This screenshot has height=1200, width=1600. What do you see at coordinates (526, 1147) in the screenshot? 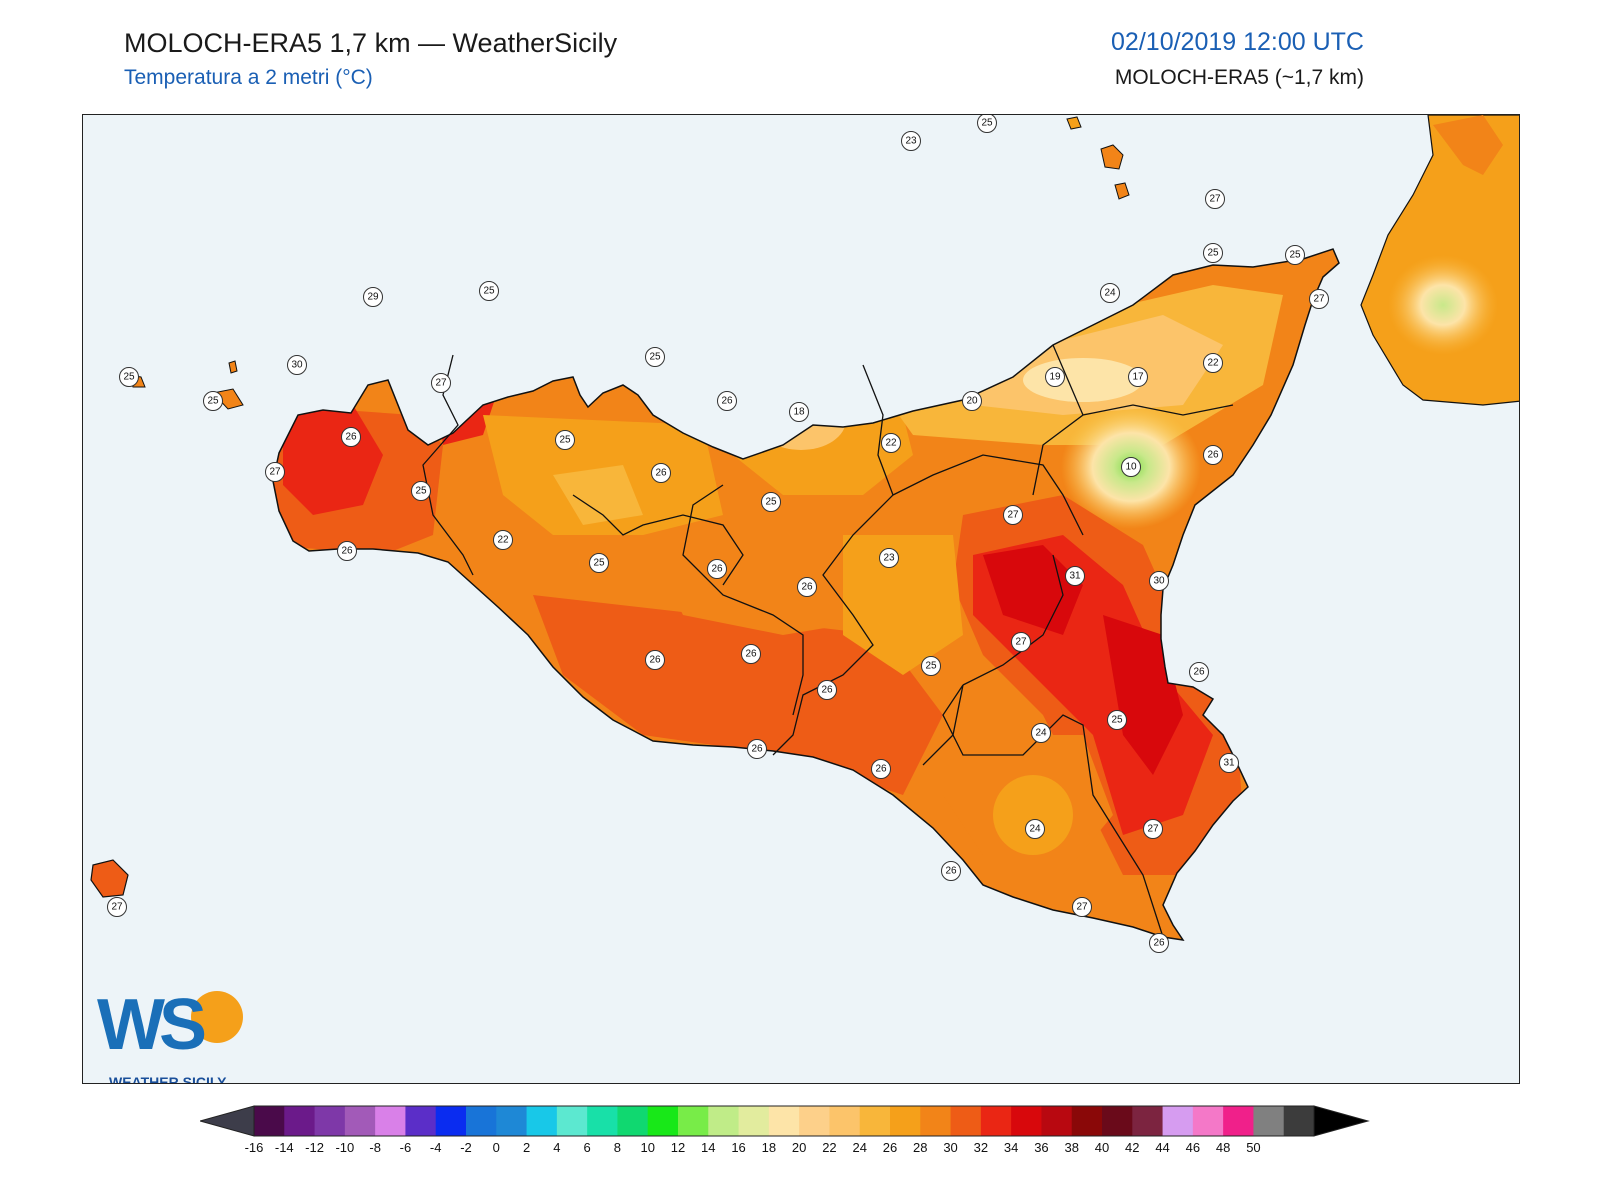
I see `colorbar-tick-label: 2` at bounding box center [526, 1147].